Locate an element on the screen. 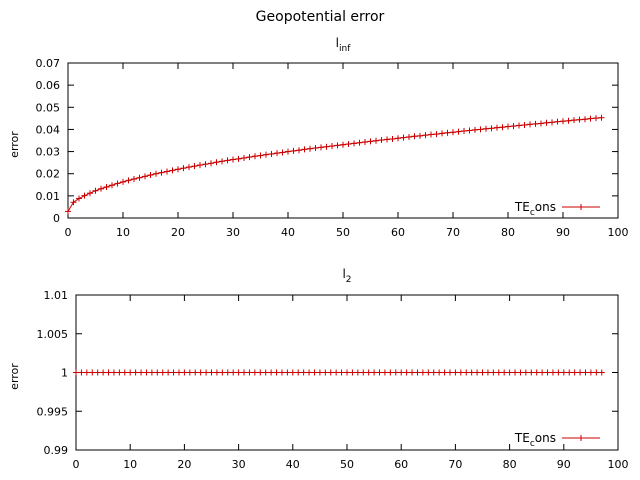  y-tick-label: 0 is located at coordinates (56, 218).